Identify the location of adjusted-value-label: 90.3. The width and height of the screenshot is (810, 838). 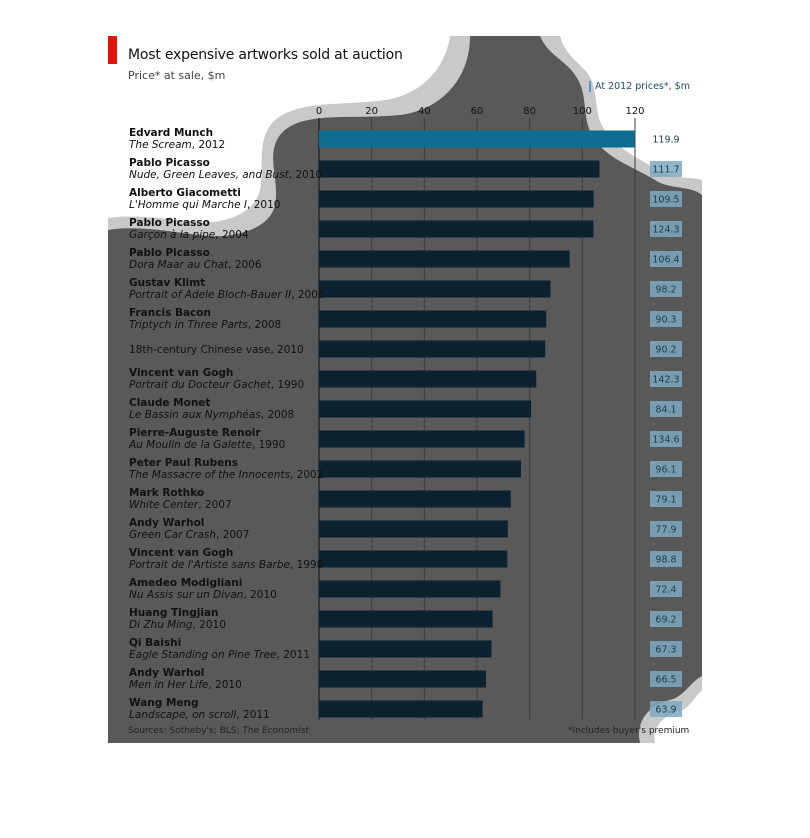
(665, 320).